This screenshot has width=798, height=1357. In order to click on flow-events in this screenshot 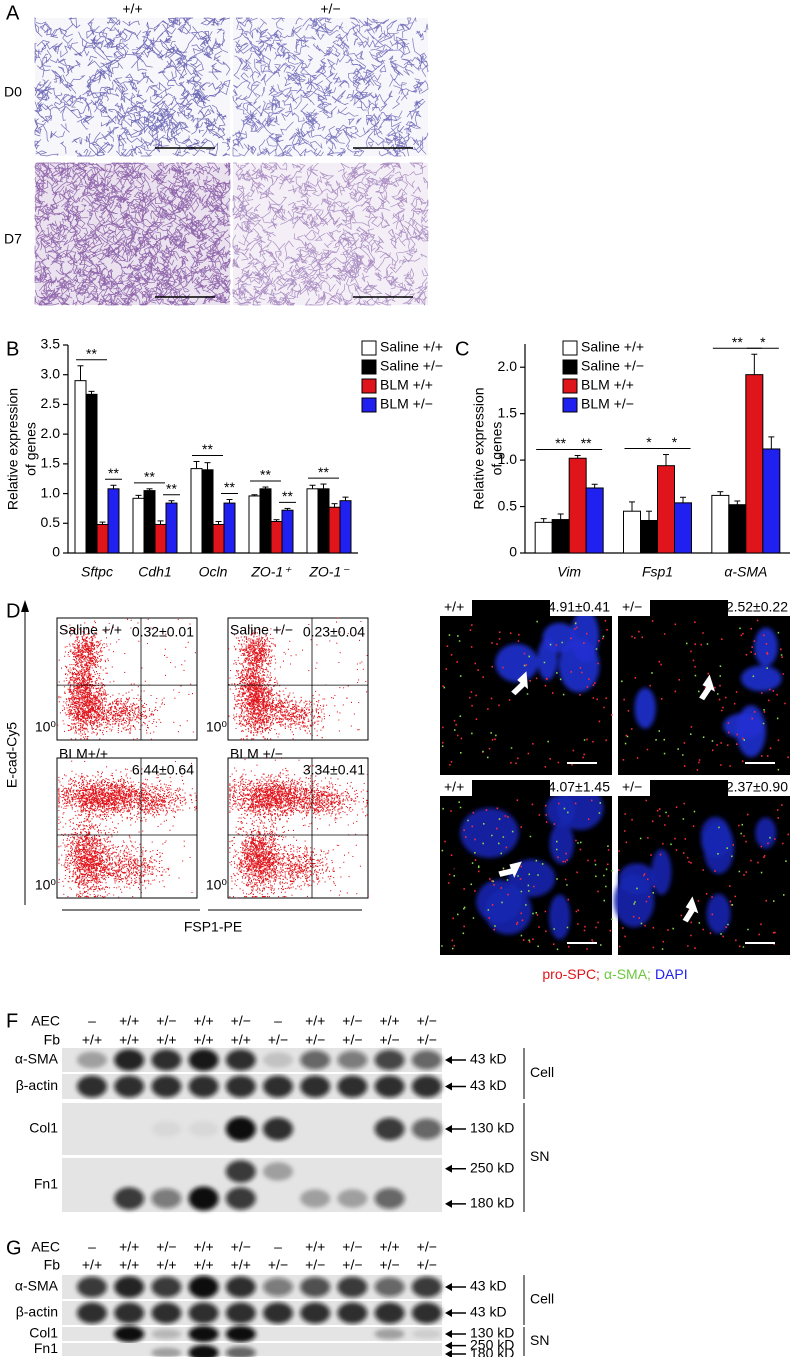, I will do `click(299, 828)`.